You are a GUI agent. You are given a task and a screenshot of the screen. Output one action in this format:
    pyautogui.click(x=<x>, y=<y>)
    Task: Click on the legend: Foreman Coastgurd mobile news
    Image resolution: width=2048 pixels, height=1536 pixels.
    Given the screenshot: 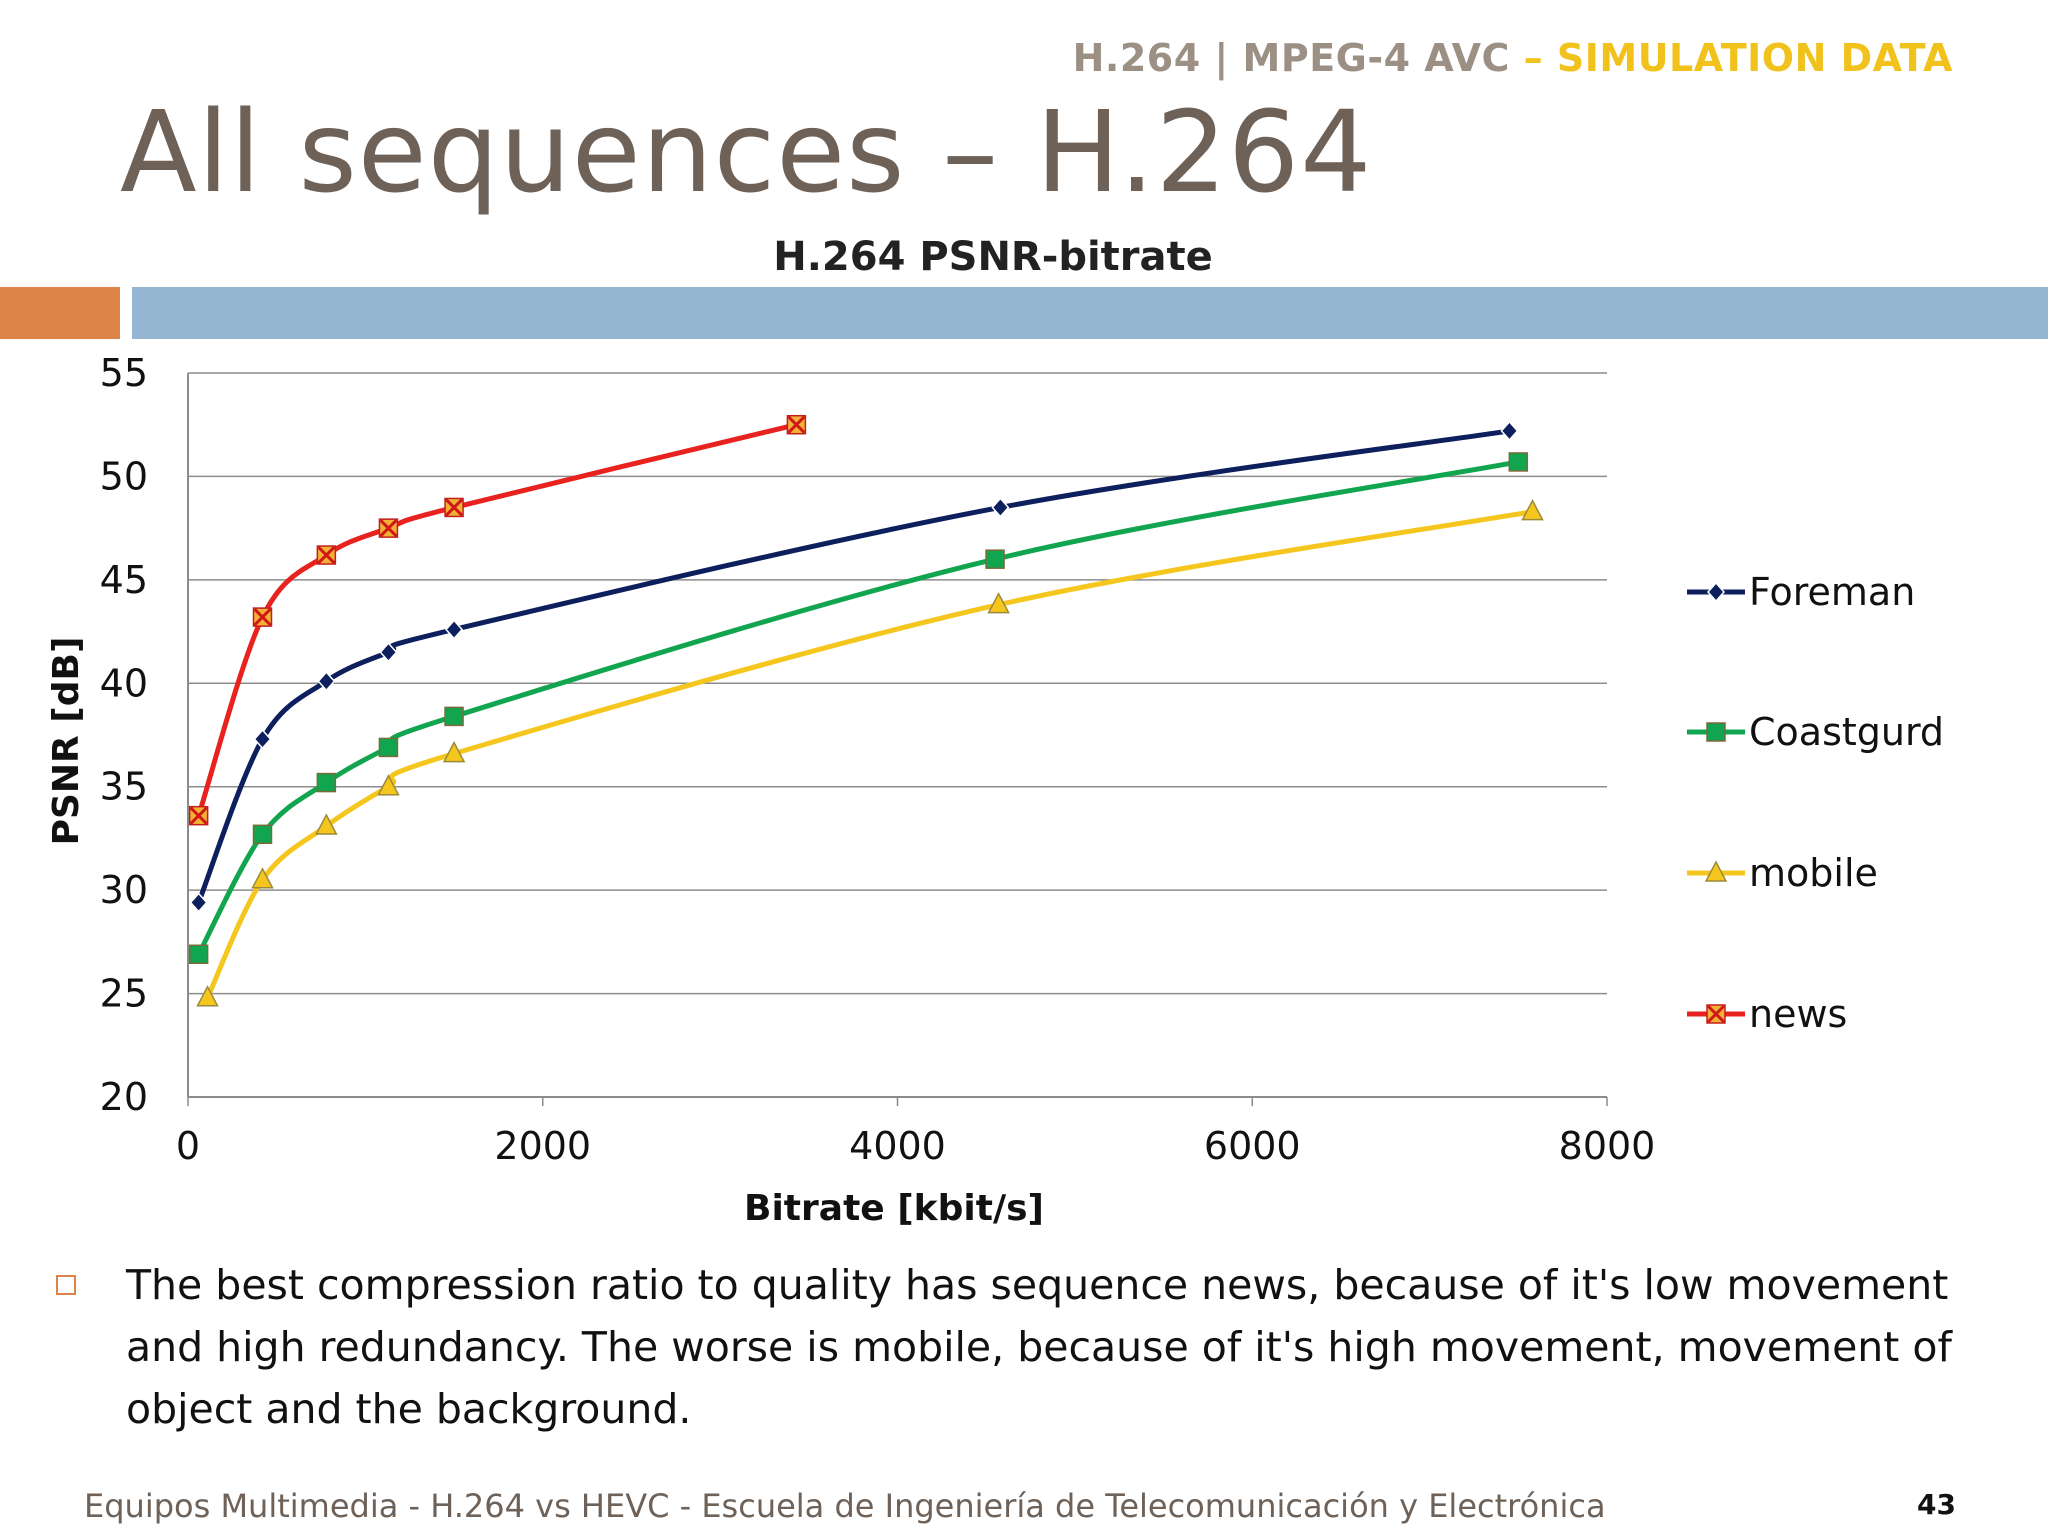 What is the action you would take?
    pyautogui.click(x=1815, y=803)
    